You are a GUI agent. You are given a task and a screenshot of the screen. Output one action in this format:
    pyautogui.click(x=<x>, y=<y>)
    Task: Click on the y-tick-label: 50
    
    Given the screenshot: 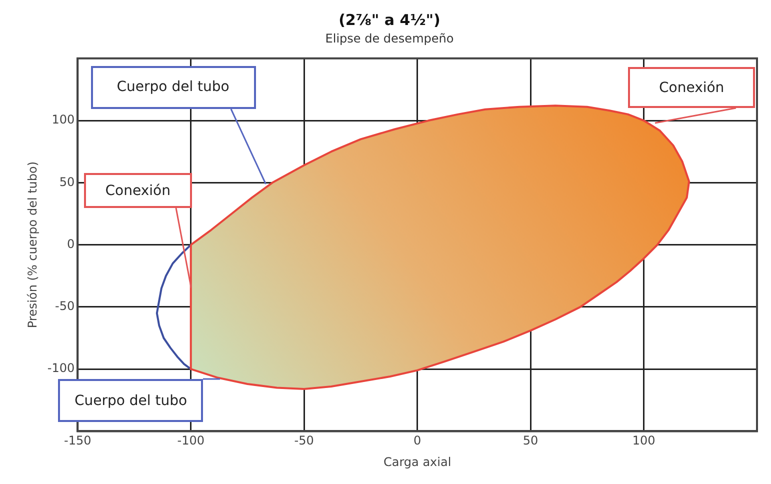 What is the action you would take?
    pyautogui.click(x=67, y=181)
    